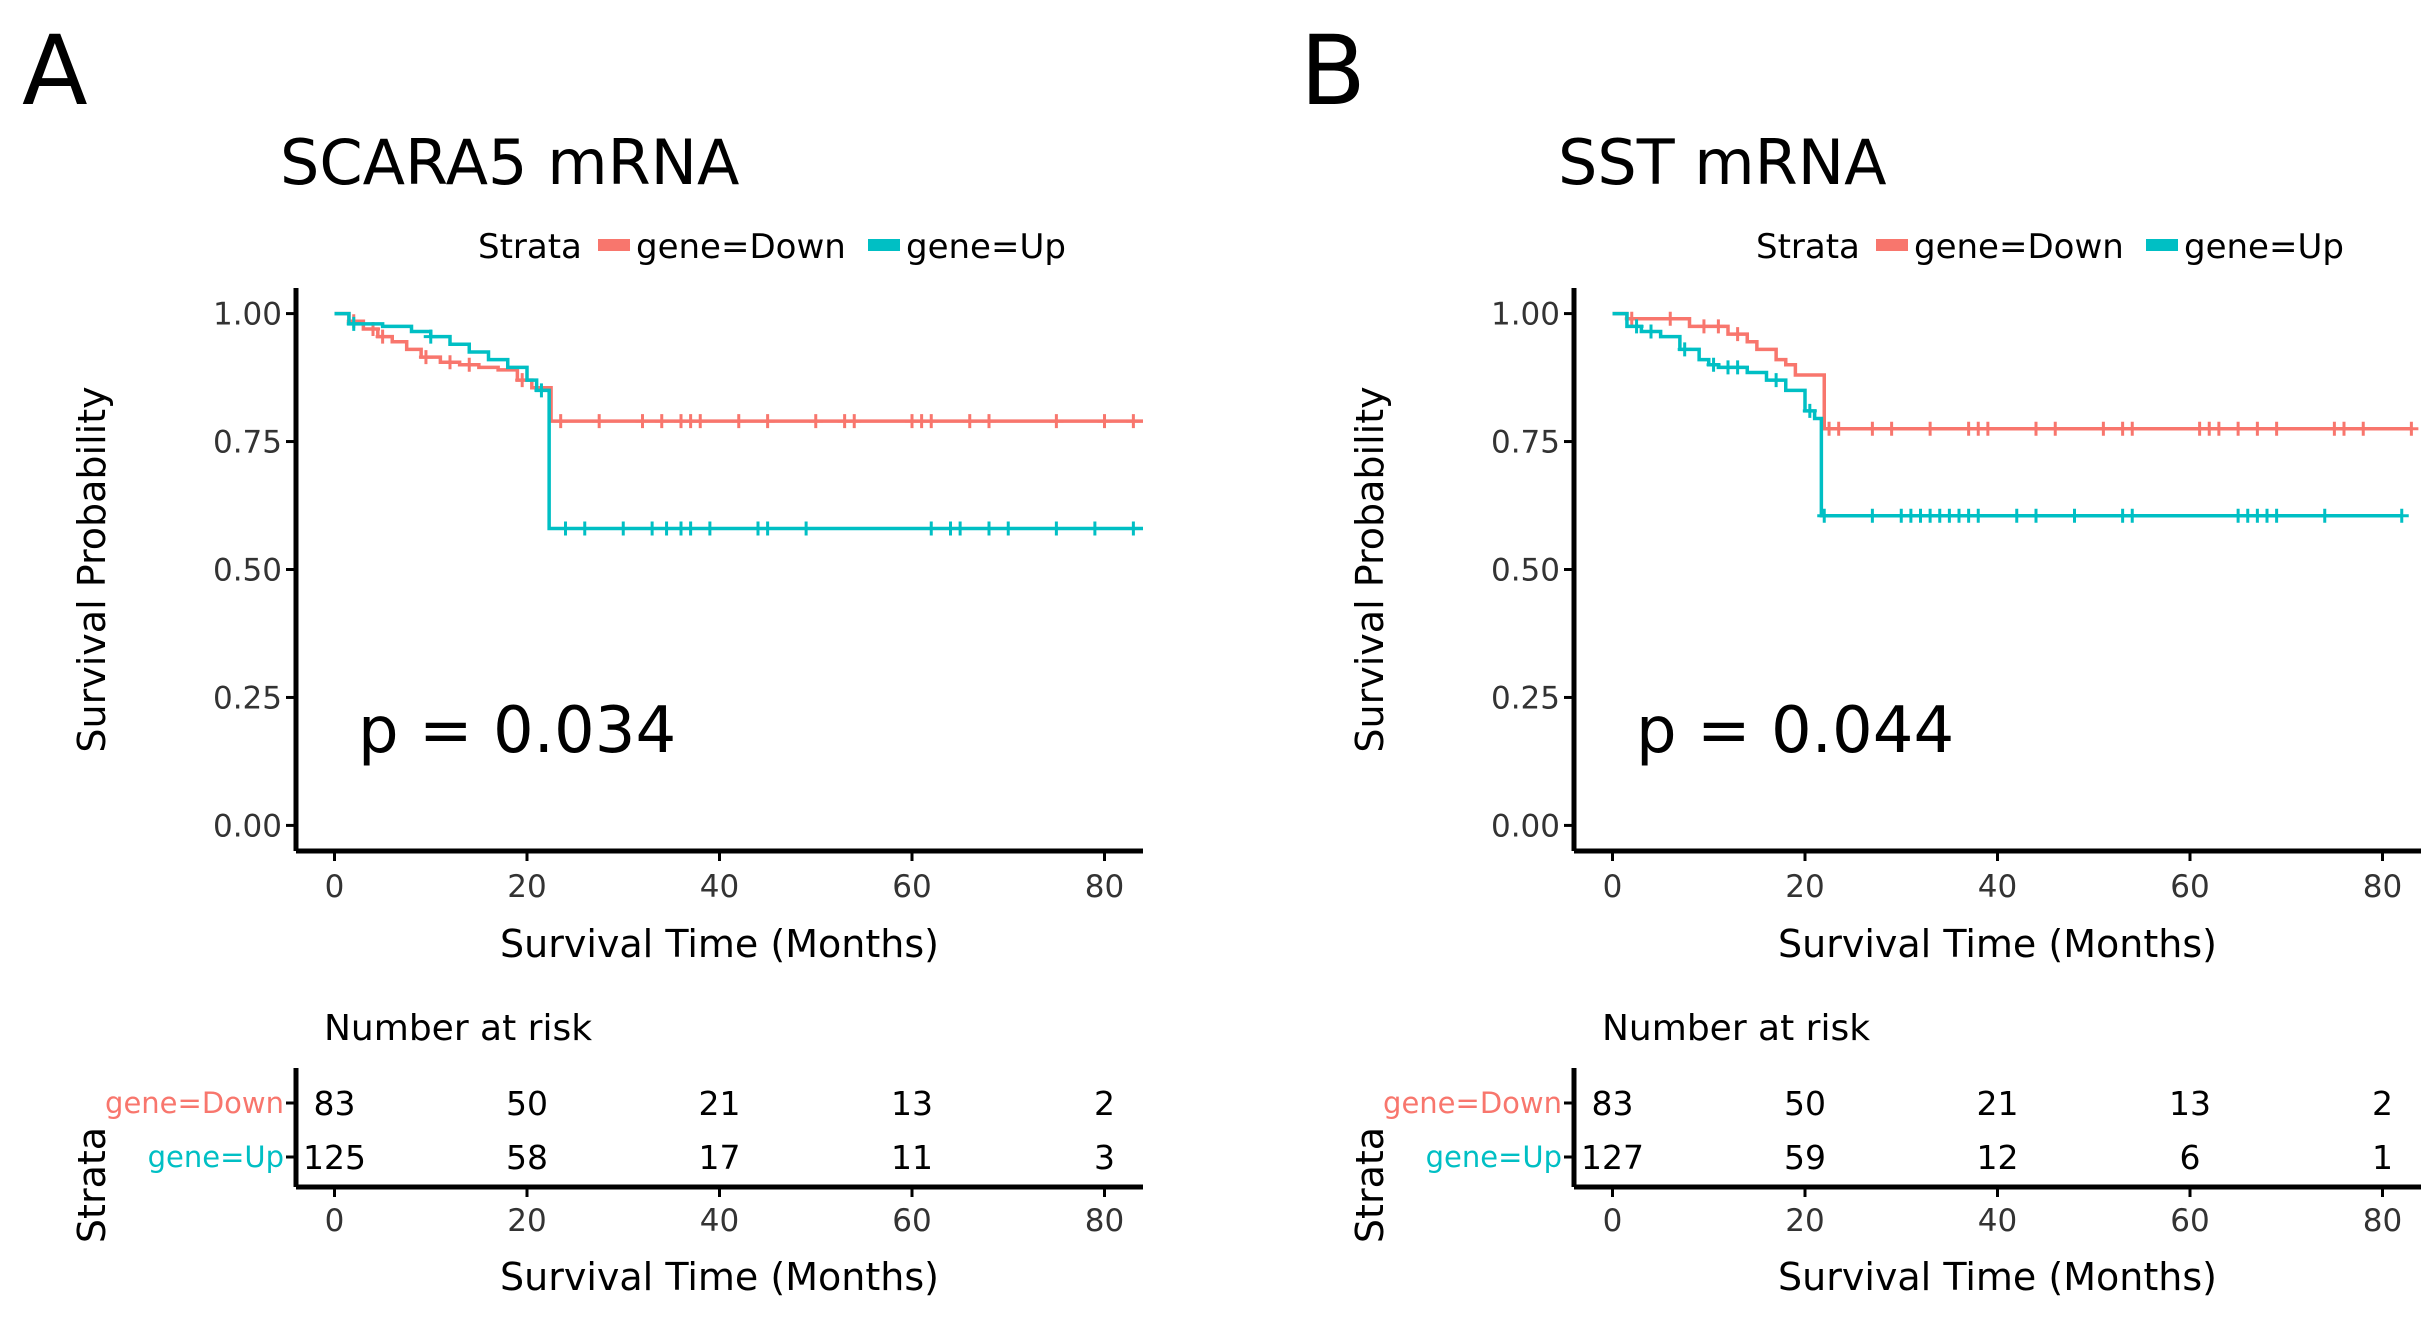  Describe the element at coordinates (1804, 1221) in the screenshot. I see `risk-x-tick-label: 20` at that location.